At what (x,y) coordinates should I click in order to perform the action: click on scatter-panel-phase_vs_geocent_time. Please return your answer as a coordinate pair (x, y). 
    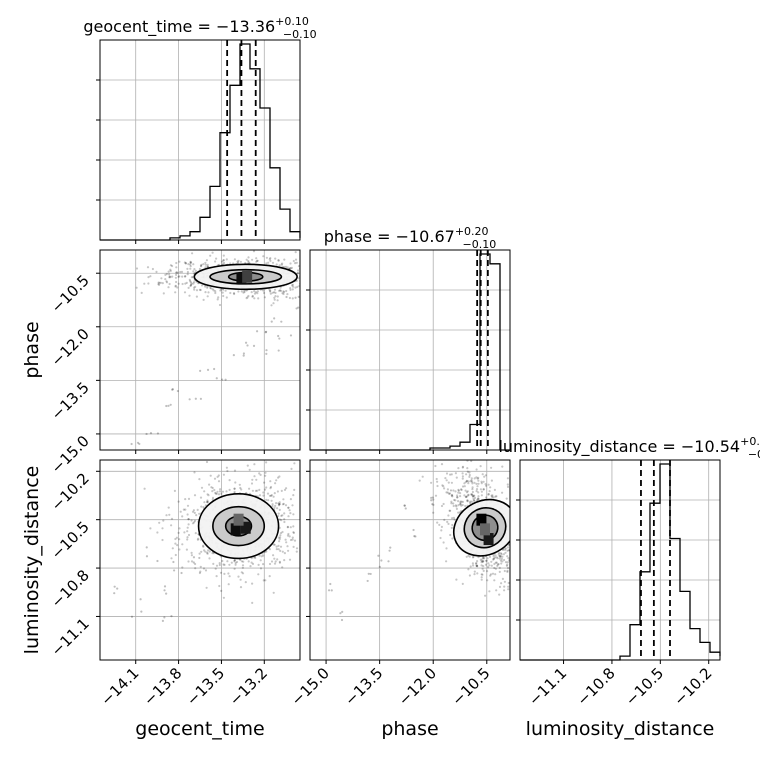
    Looking at the image, I should click on (231, 350).